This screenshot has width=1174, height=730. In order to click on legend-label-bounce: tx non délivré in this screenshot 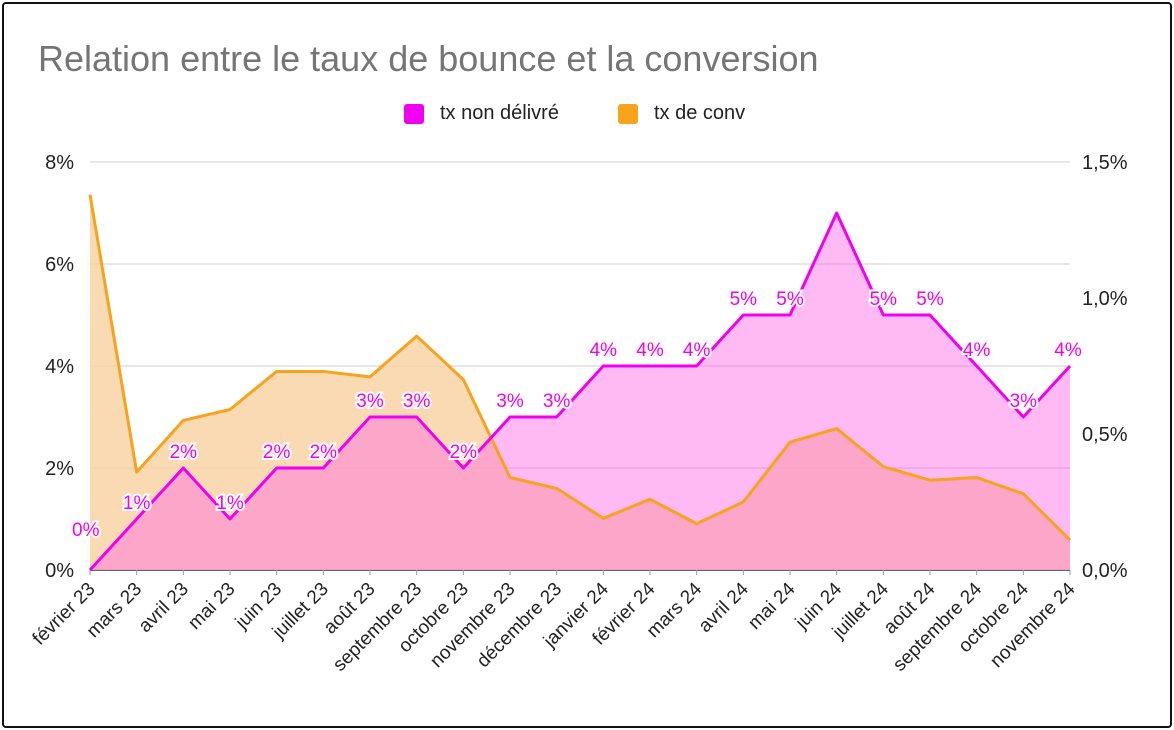, I will do `click(499, 113)`.